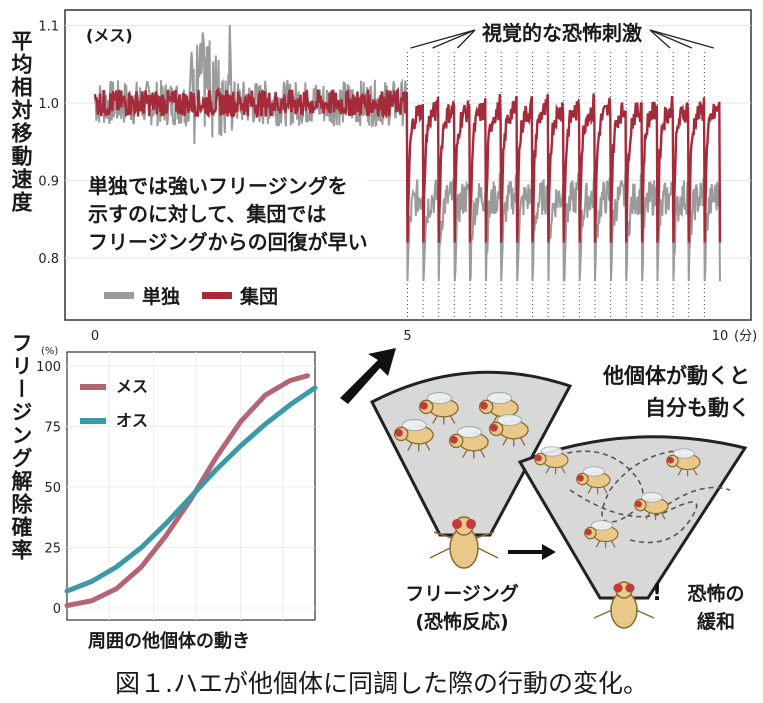 This screenshot has height=703, width=763. Describe the element at coordinates (119, 295) in the screenshot. I see `legend-swatch-solo` at that location.